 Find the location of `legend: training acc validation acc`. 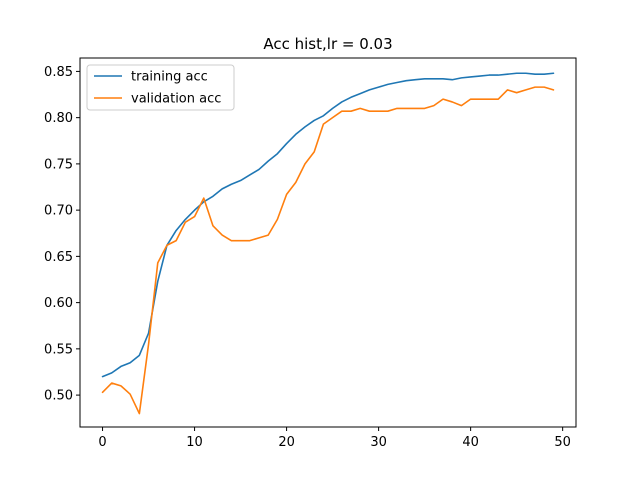

legend: training acc validation acc is located at coordinates (160, 87).